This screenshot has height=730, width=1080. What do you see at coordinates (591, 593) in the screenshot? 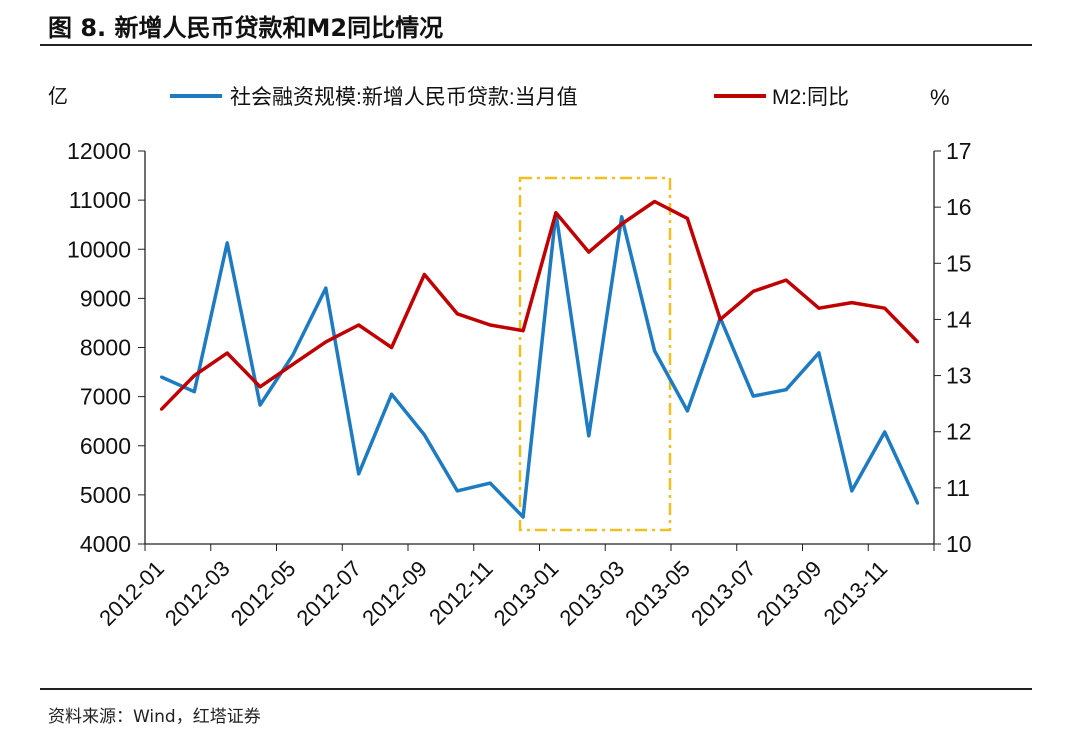
I see `x-tick-label: 2013-03` at bounding box center [591, 593].